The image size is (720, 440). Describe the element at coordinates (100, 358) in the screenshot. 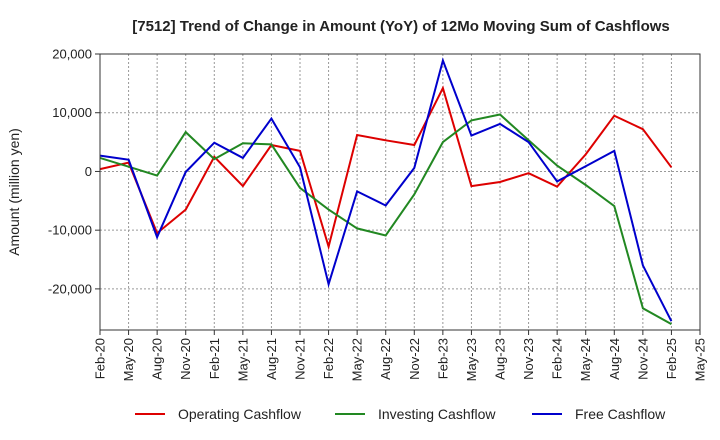

I see `x-tick-label-0: Feb-20` at that location.